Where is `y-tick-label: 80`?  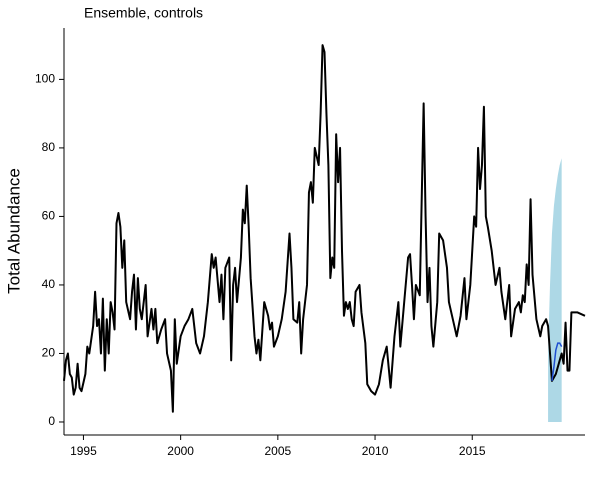 y-tick-label: 80 is located at coordinates (49, 147).